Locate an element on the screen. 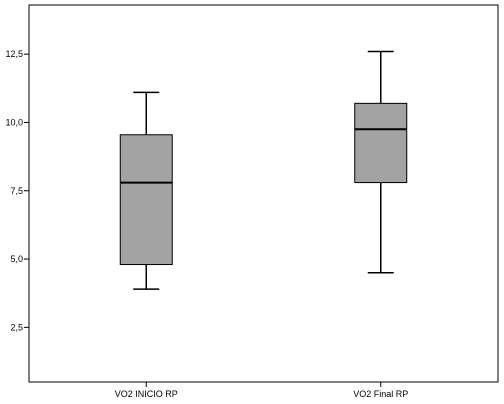  y-tick-label: 5,0 is located at coordinates (16, 259).